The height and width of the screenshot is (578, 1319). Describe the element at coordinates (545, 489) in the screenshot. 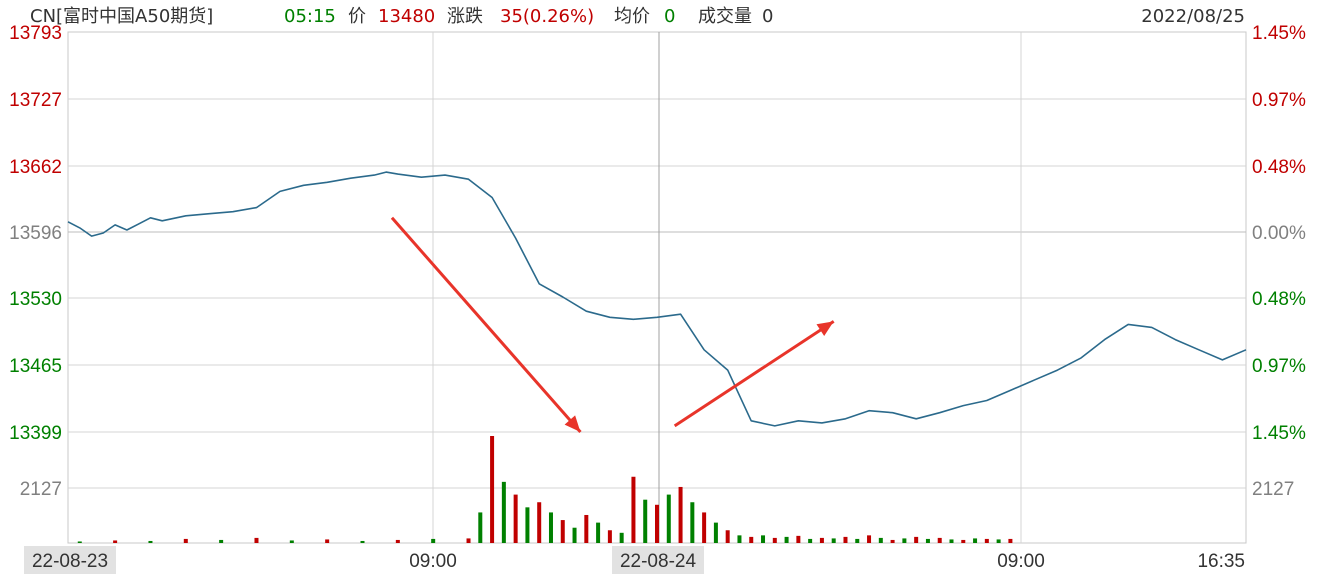

I see `volume-bars` at that location.